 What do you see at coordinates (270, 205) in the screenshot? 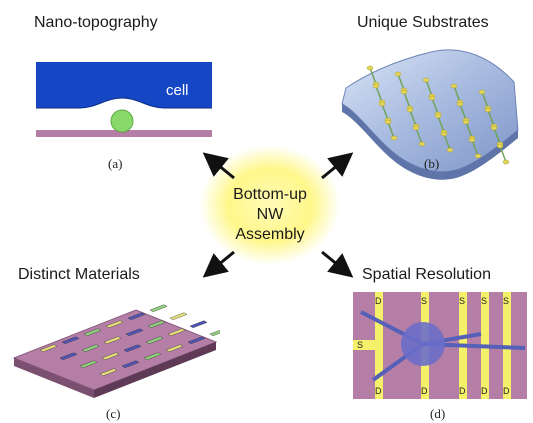
I see `center-glow` at bounding box center [270, 205].